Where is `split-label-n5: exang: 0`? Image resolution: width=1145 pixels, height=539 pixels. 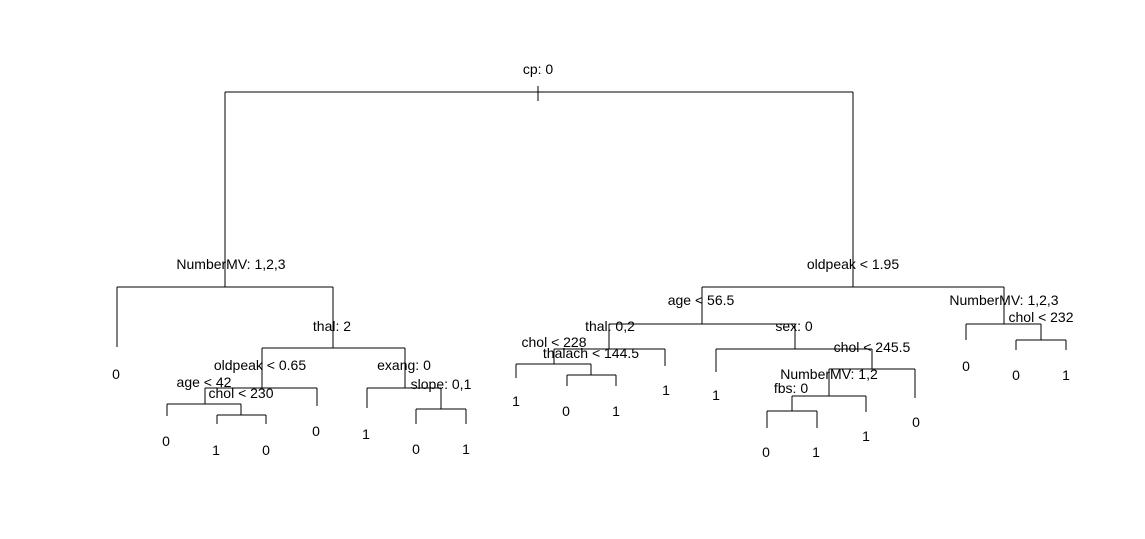 split-label-n5: exang: 0 is located at coordinates (404, 365).